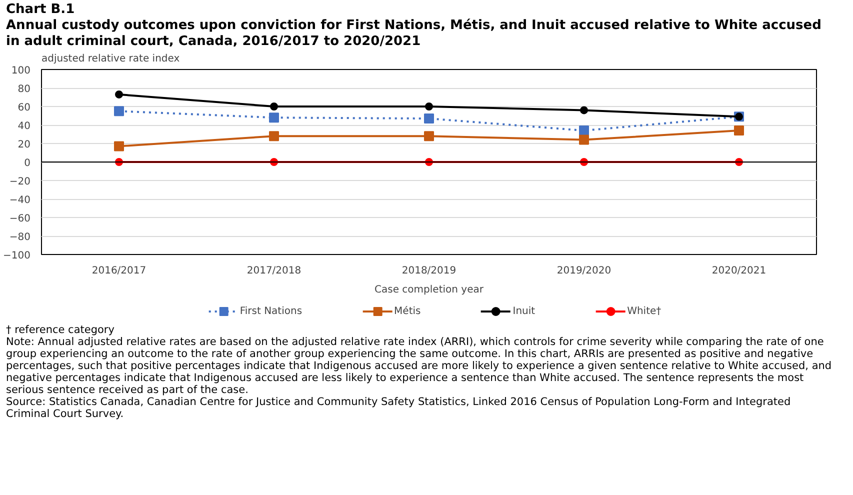 The width and height of the screenshot is (853, 495). Describe the element at coordinates (27, 163) in the screenshot. I see `y-tick-label: 0` at that location.